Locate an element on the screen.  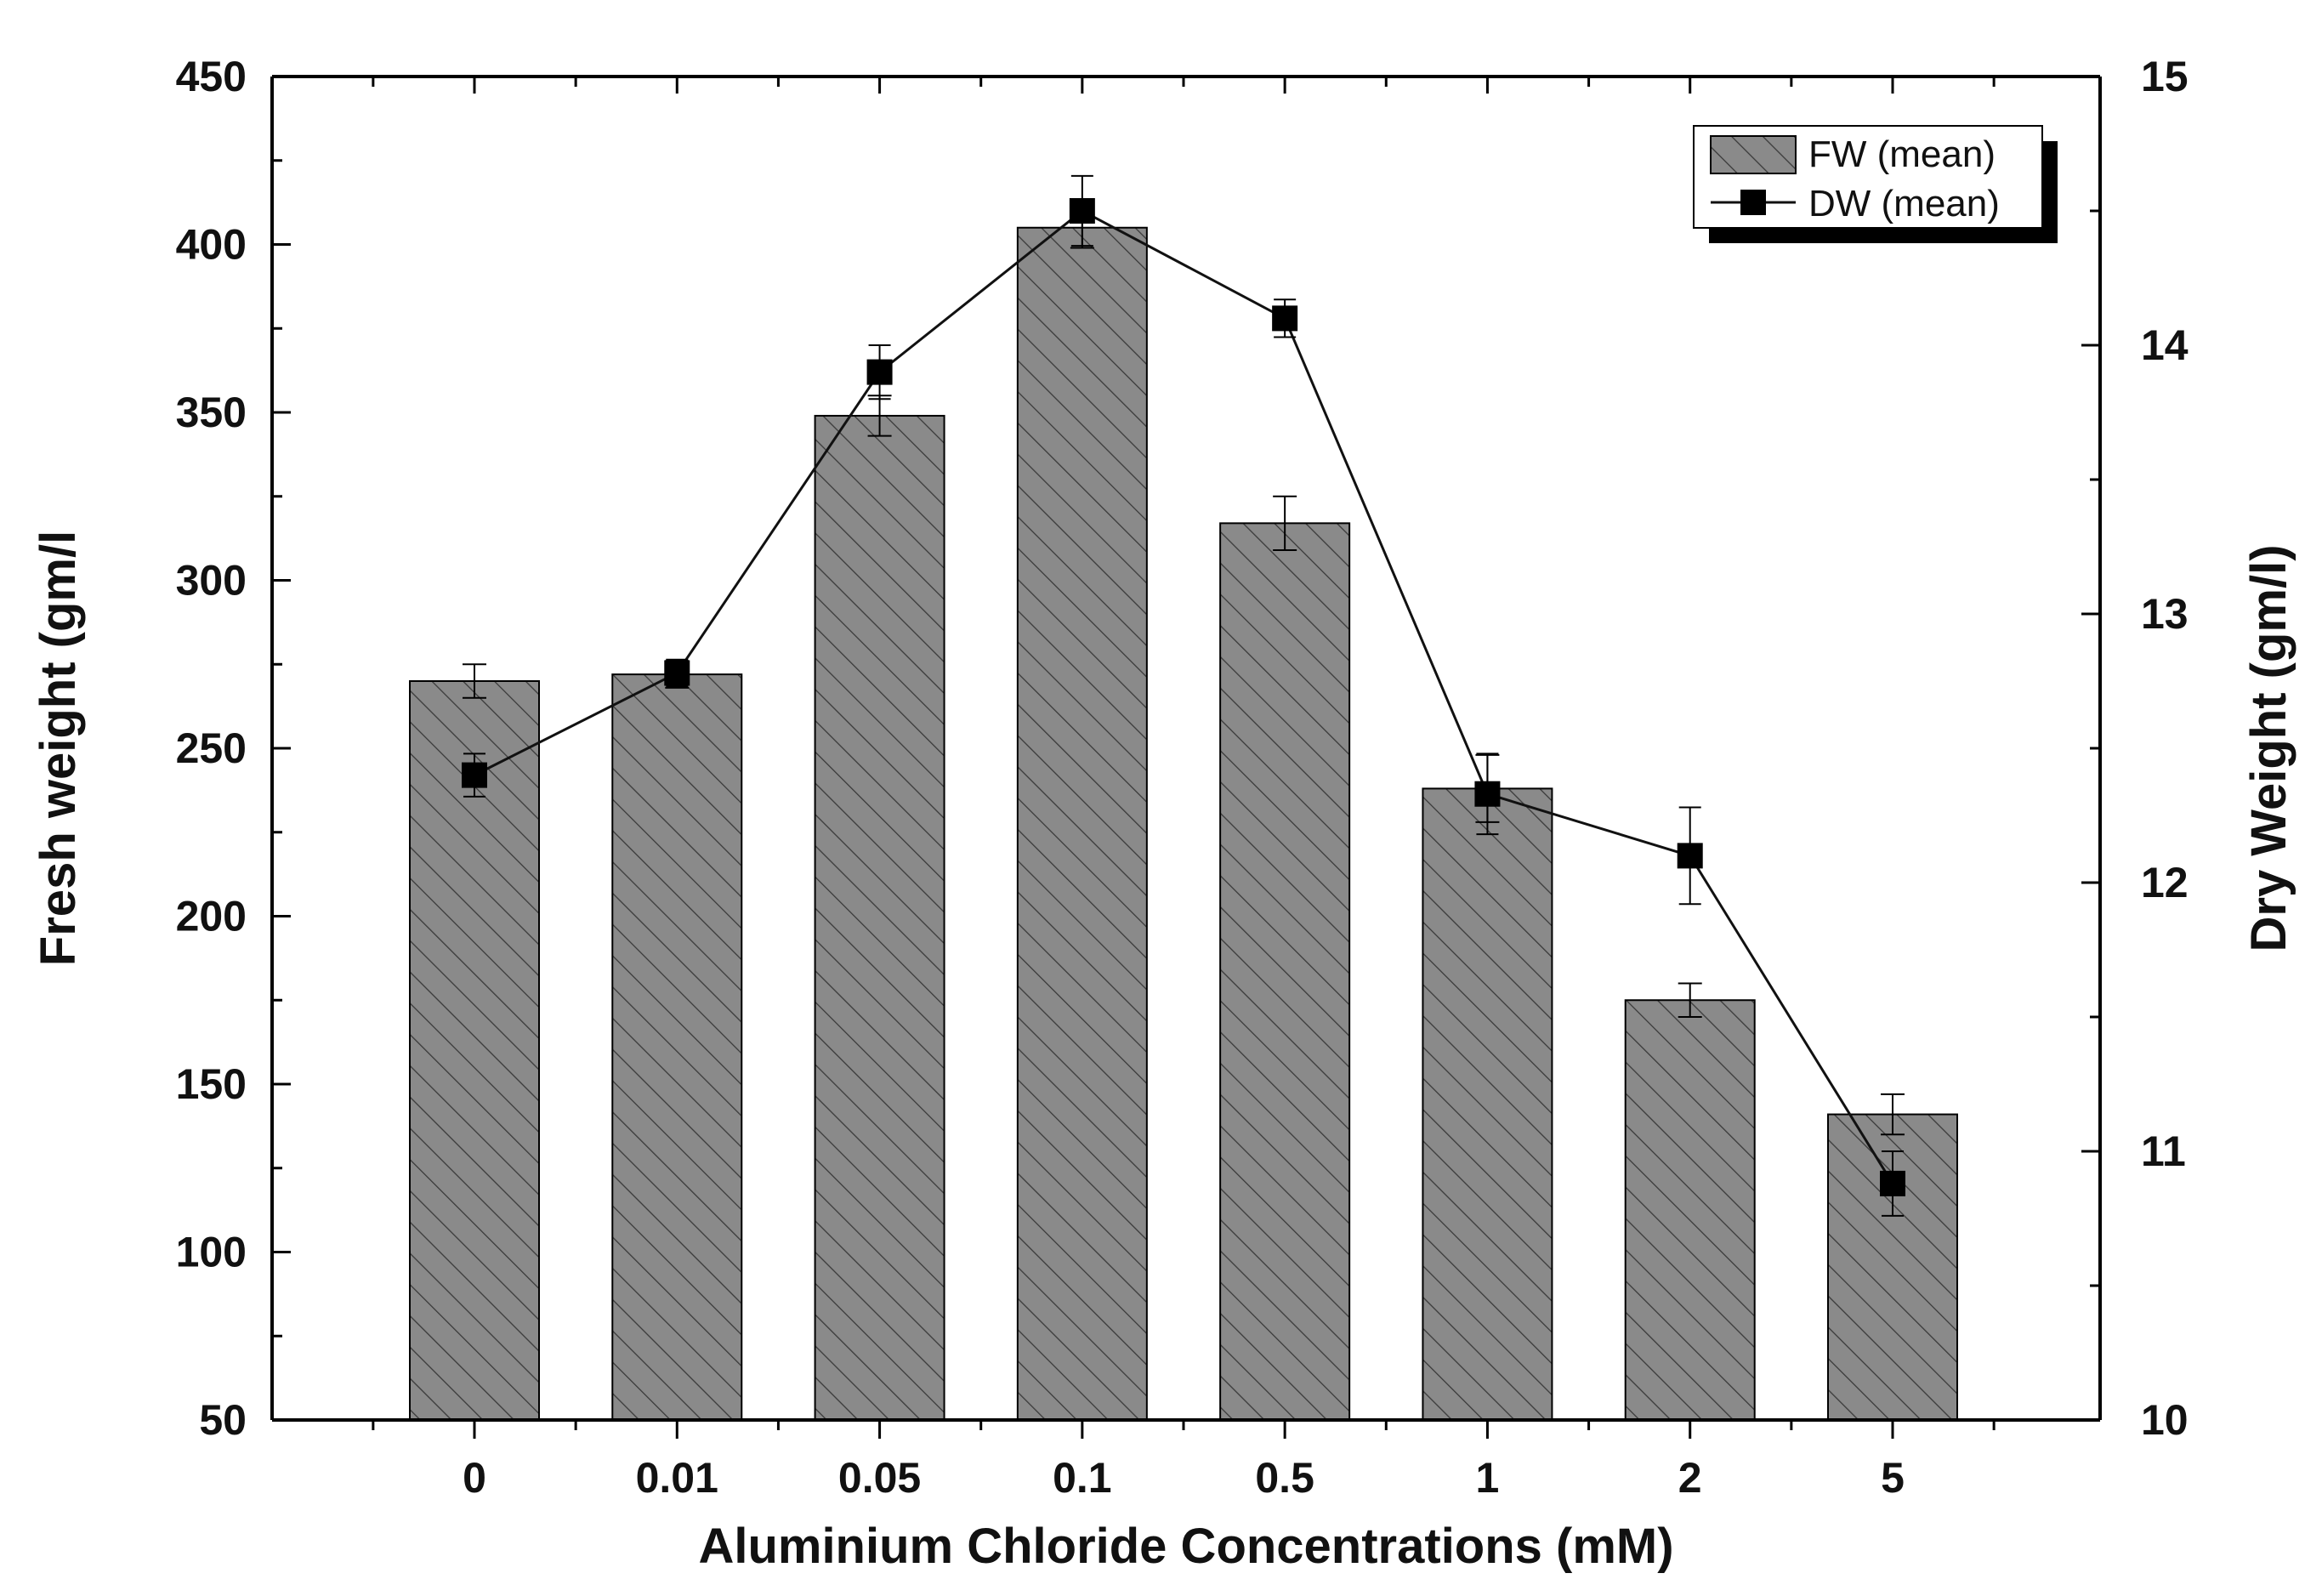
y-tick-label-left: 300 is located at coordinates (211, 581).